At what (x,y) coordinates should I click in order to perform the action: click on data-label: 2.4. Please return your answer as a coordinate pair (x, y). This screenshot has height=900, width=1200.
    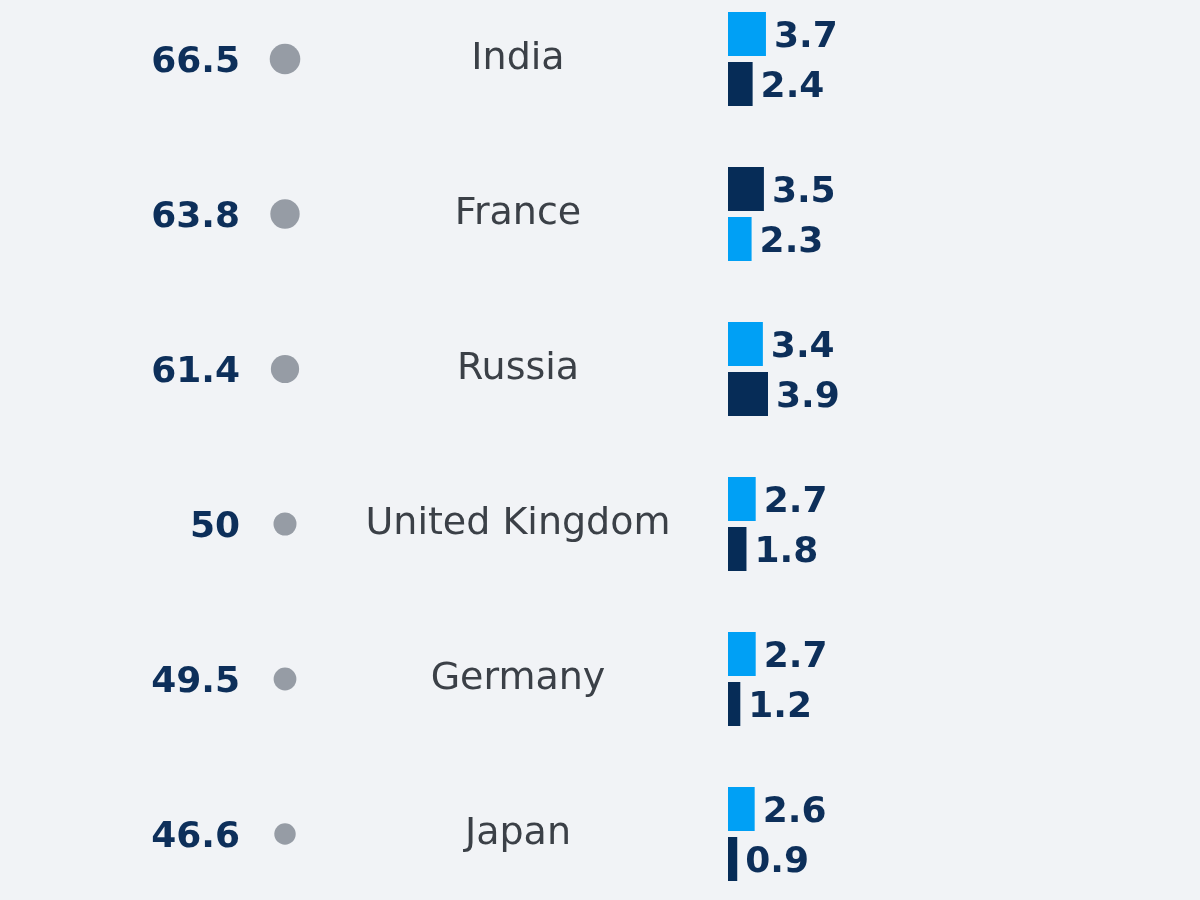
    Looking at the image, I should click on (792, 84).